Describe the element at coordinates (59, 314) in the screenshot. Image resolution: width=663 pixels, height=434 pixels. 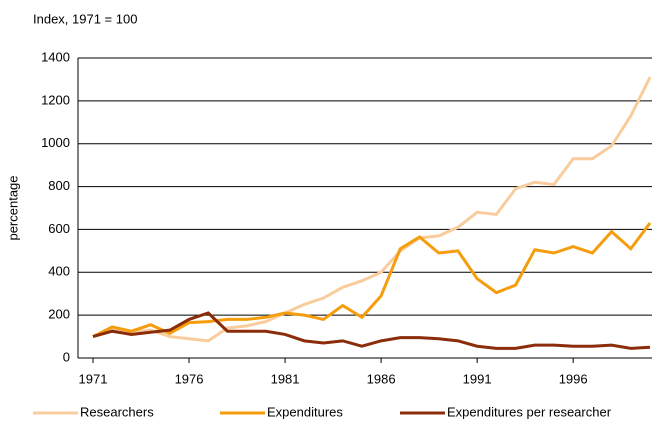
I see `y-tick-label: 200` at that location.